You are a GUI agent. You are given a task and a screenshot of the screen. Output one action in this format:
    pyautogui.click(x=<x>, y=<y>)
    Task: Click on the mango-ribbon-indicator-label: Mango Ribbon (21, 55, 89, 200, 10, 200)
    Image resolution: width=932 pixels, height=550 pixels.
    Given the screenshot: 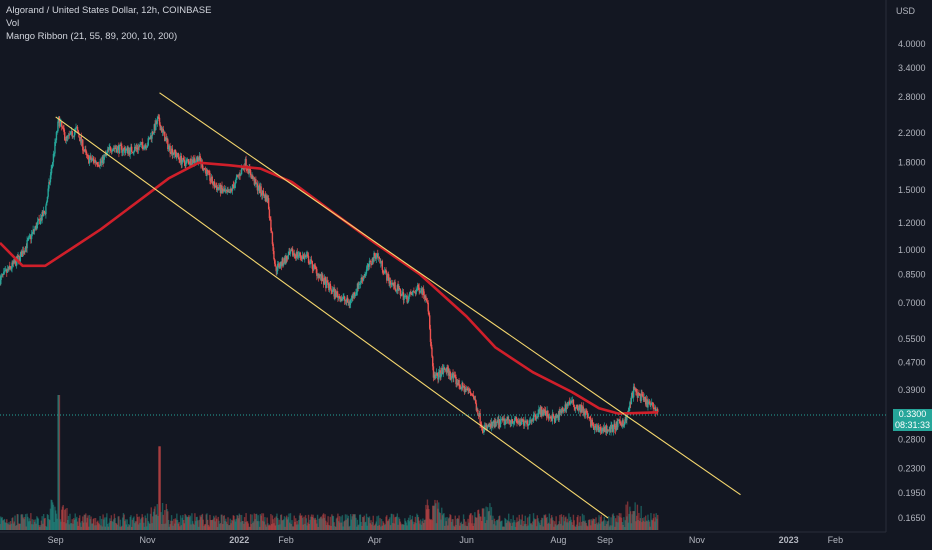 What is the action you would take?
    pyautogui.click(x=92, y=36)
    